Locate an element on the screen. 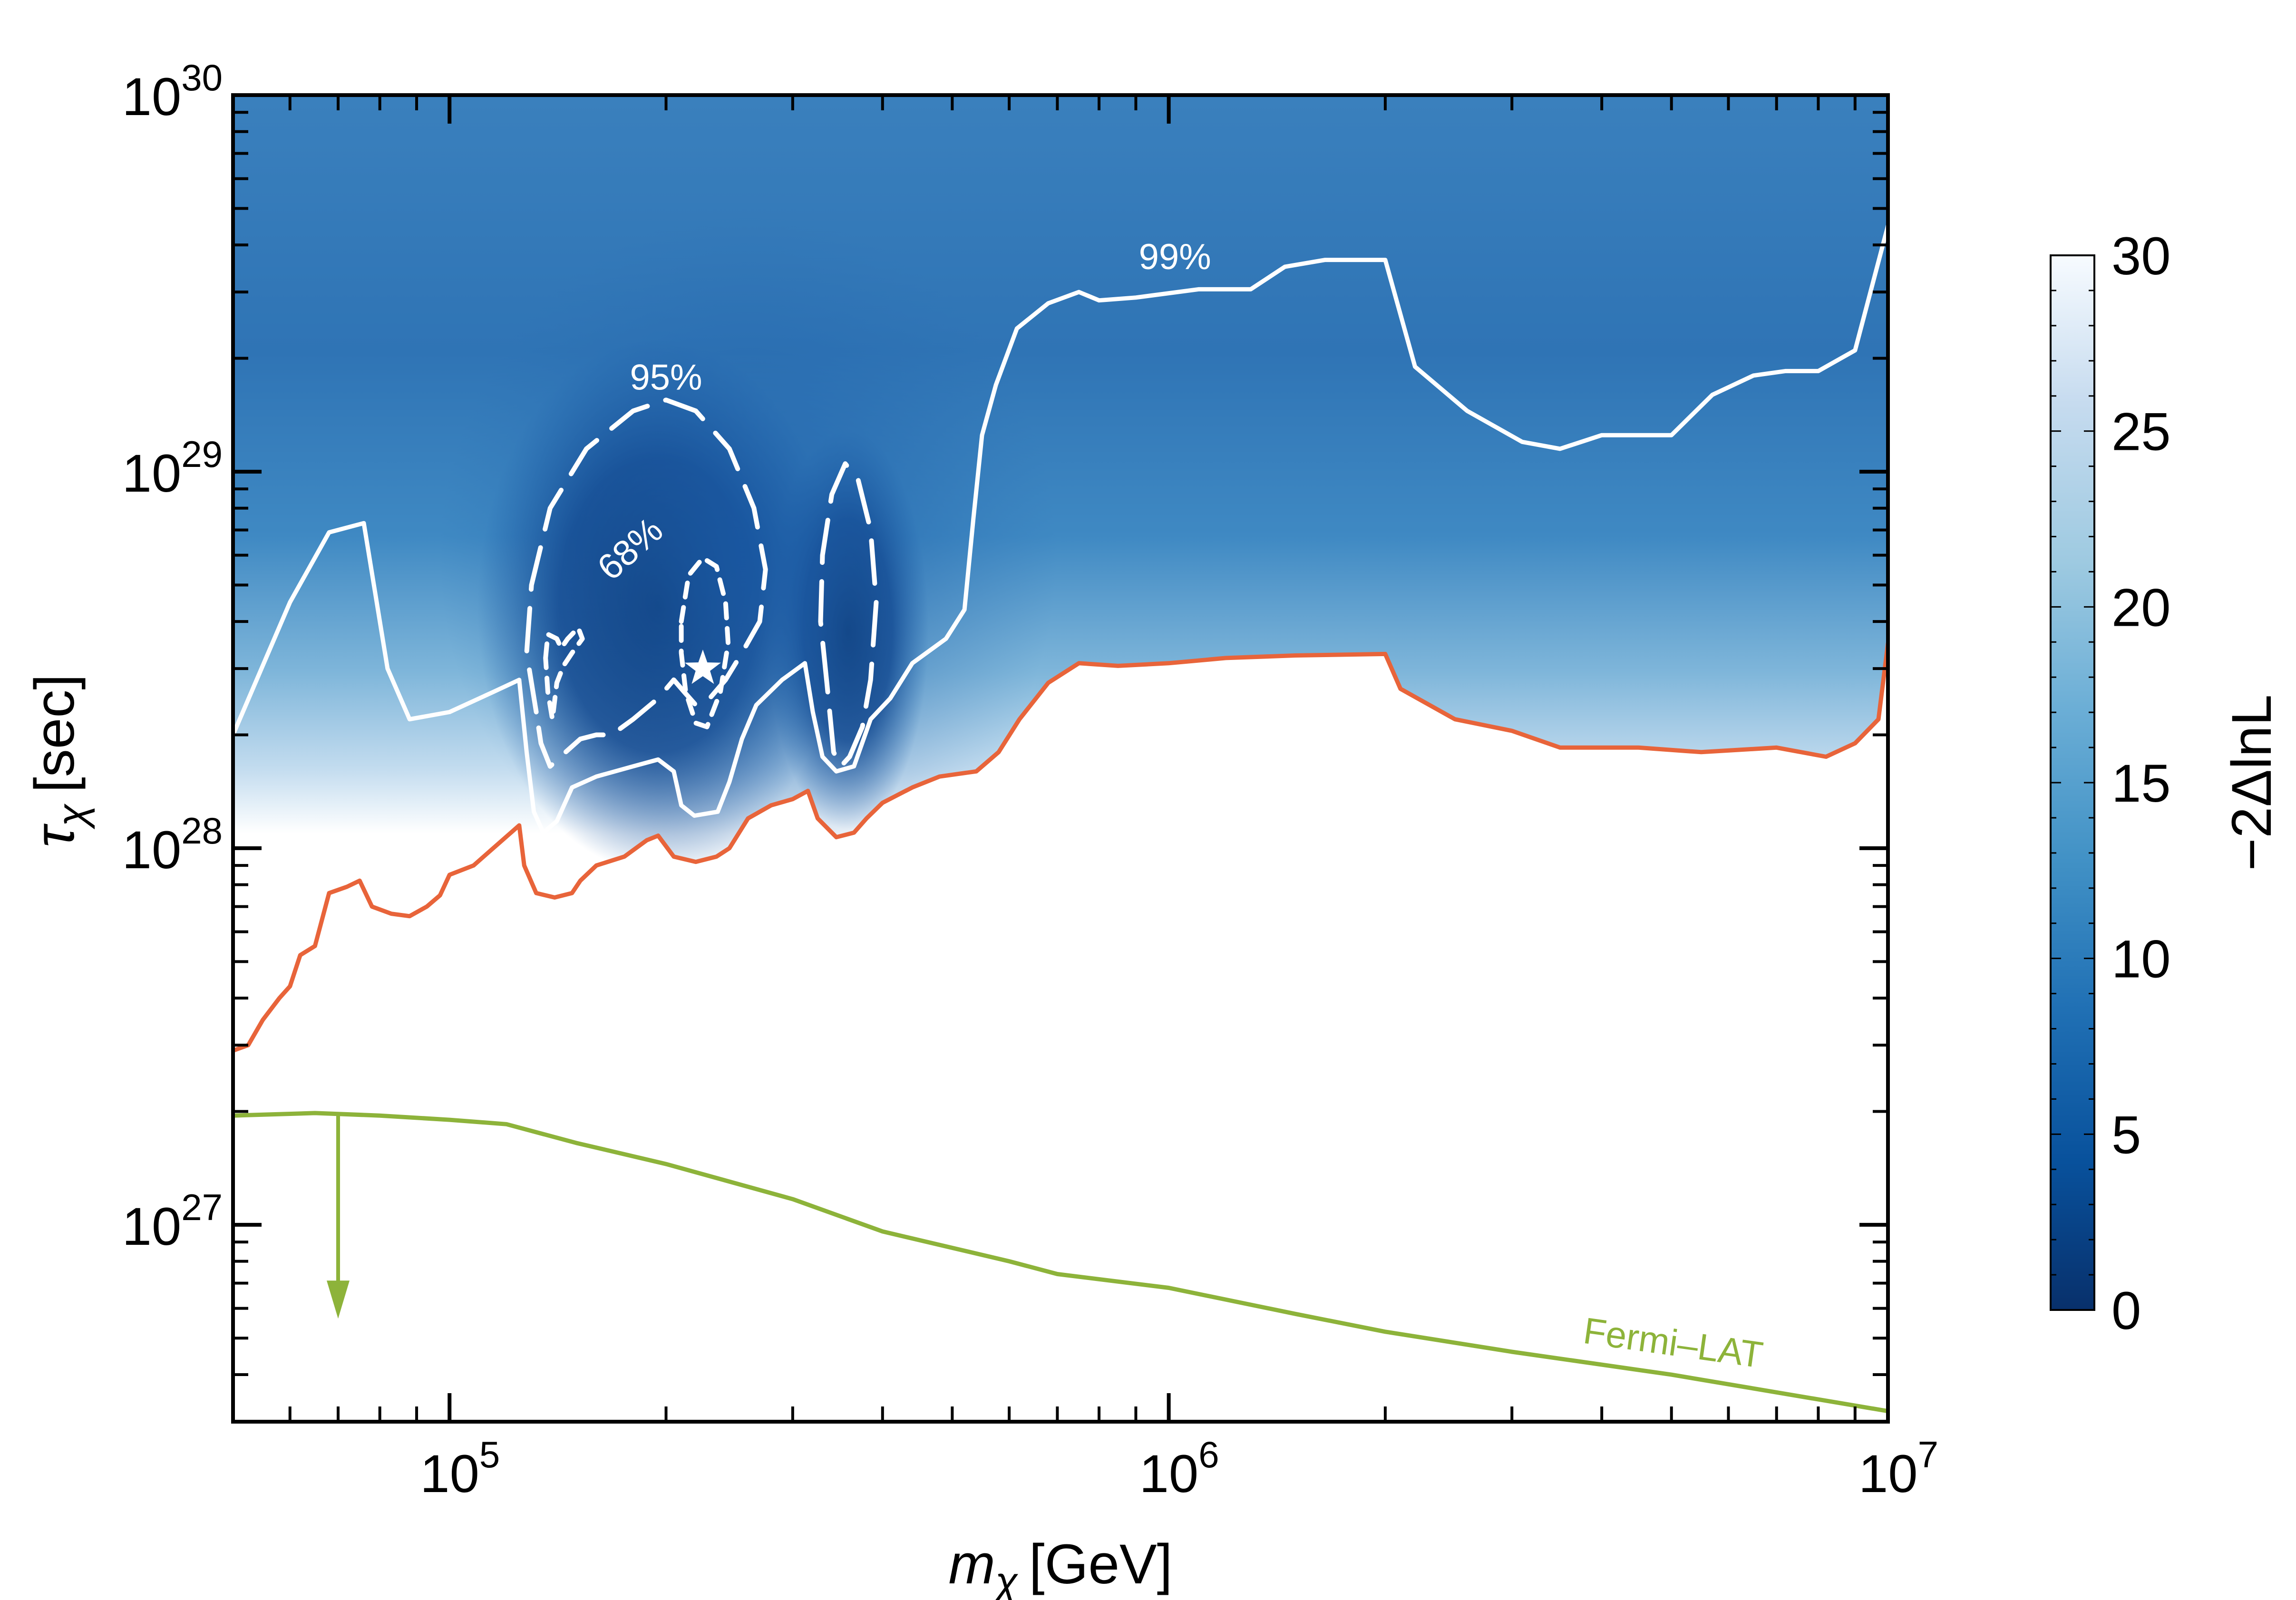 The width and height of the screenshot is (2296, 1600). x-tick-label: 10⁷ is located at coordinates (1898, 1468).